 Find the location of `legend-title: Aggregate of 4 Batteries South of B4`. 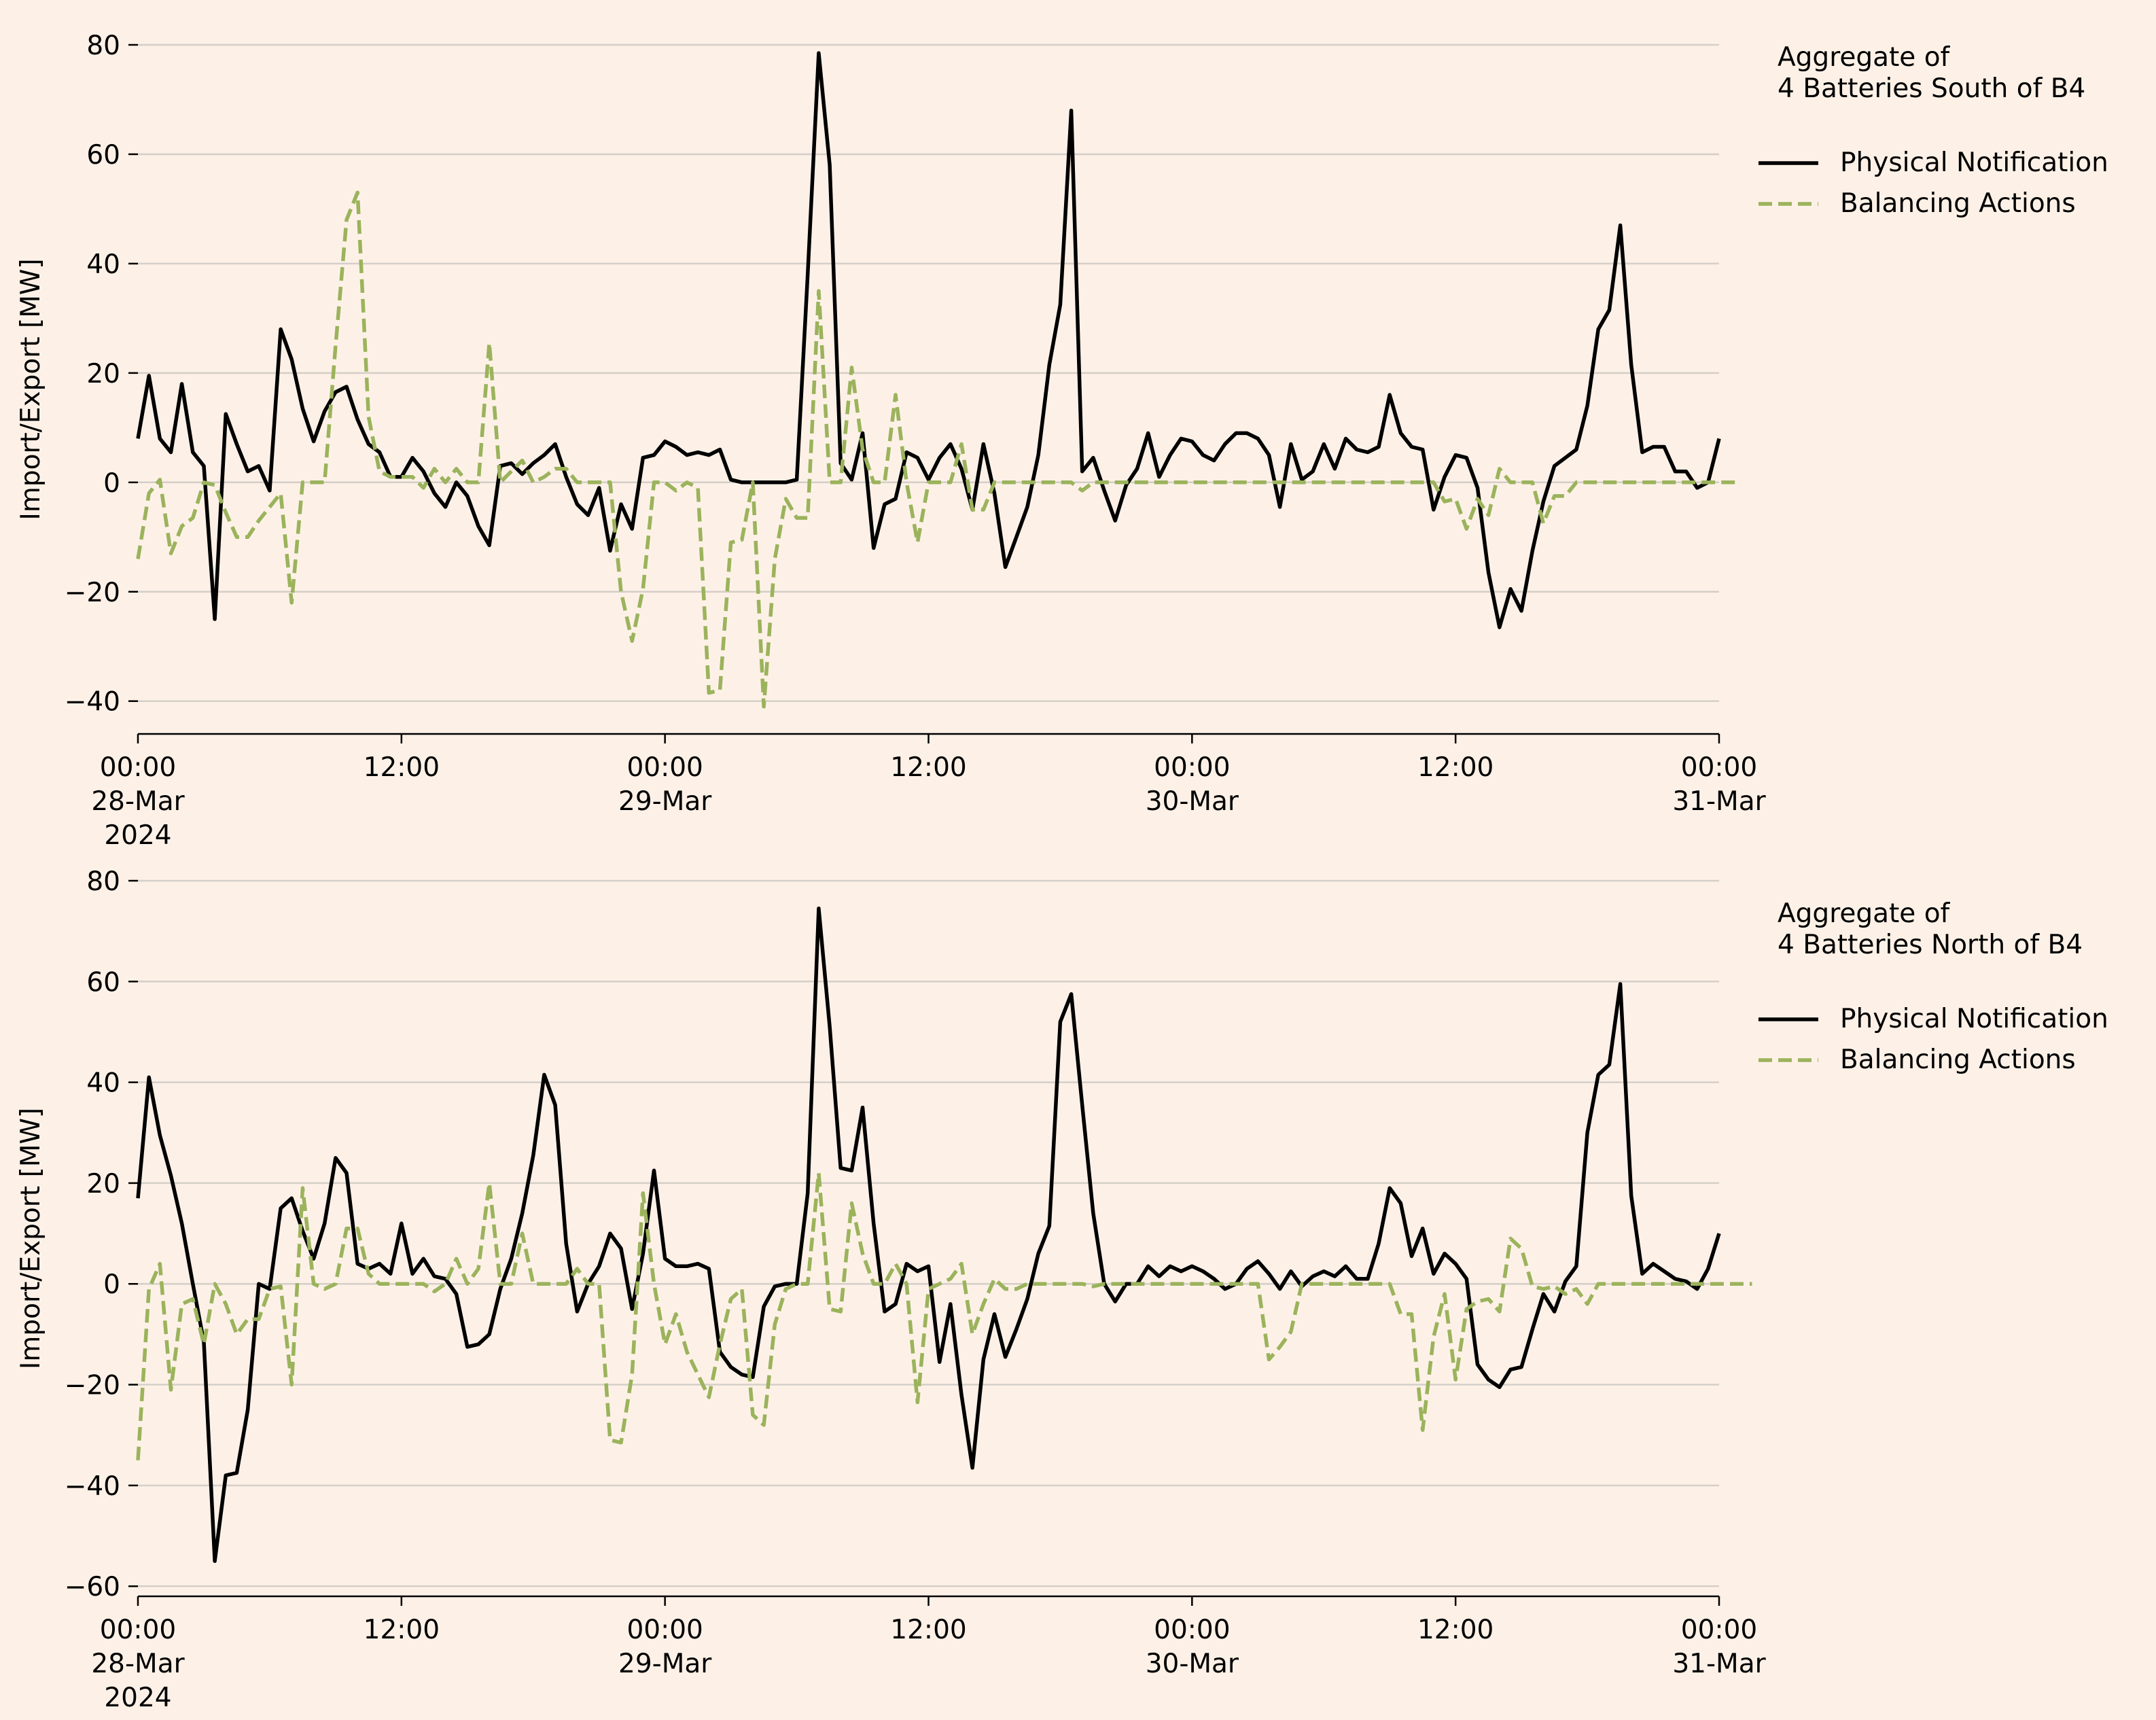

legend-title: Aggregate of 4 Batteries South of B4 is located at coordinates (1932, 73).